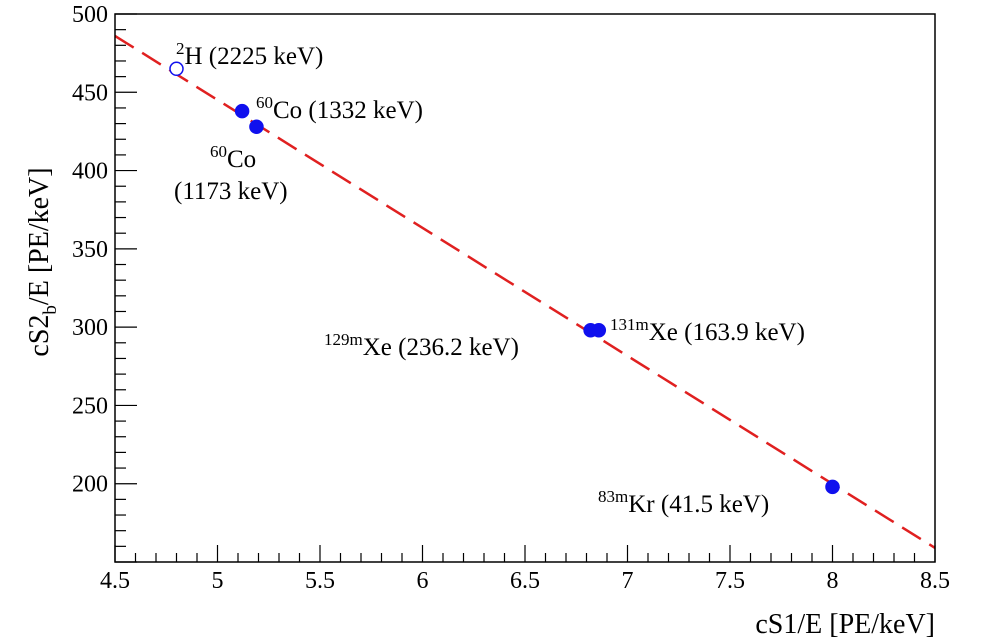  I want to click on point-label: 60Co (1332 keV), so click(339, 108).